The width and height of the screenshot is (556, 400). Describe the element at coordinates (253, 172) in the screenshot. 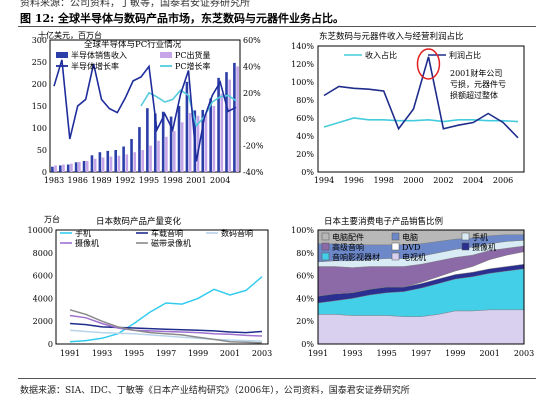

I see `y2-tick-label: -40%` at that location.